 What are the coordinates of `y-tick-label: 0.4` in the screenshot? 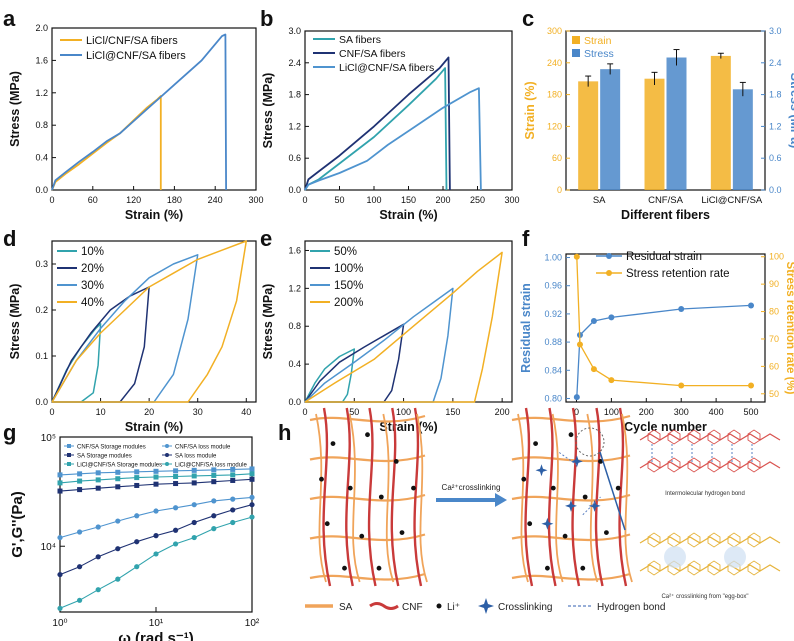 It's located at (294, 364).